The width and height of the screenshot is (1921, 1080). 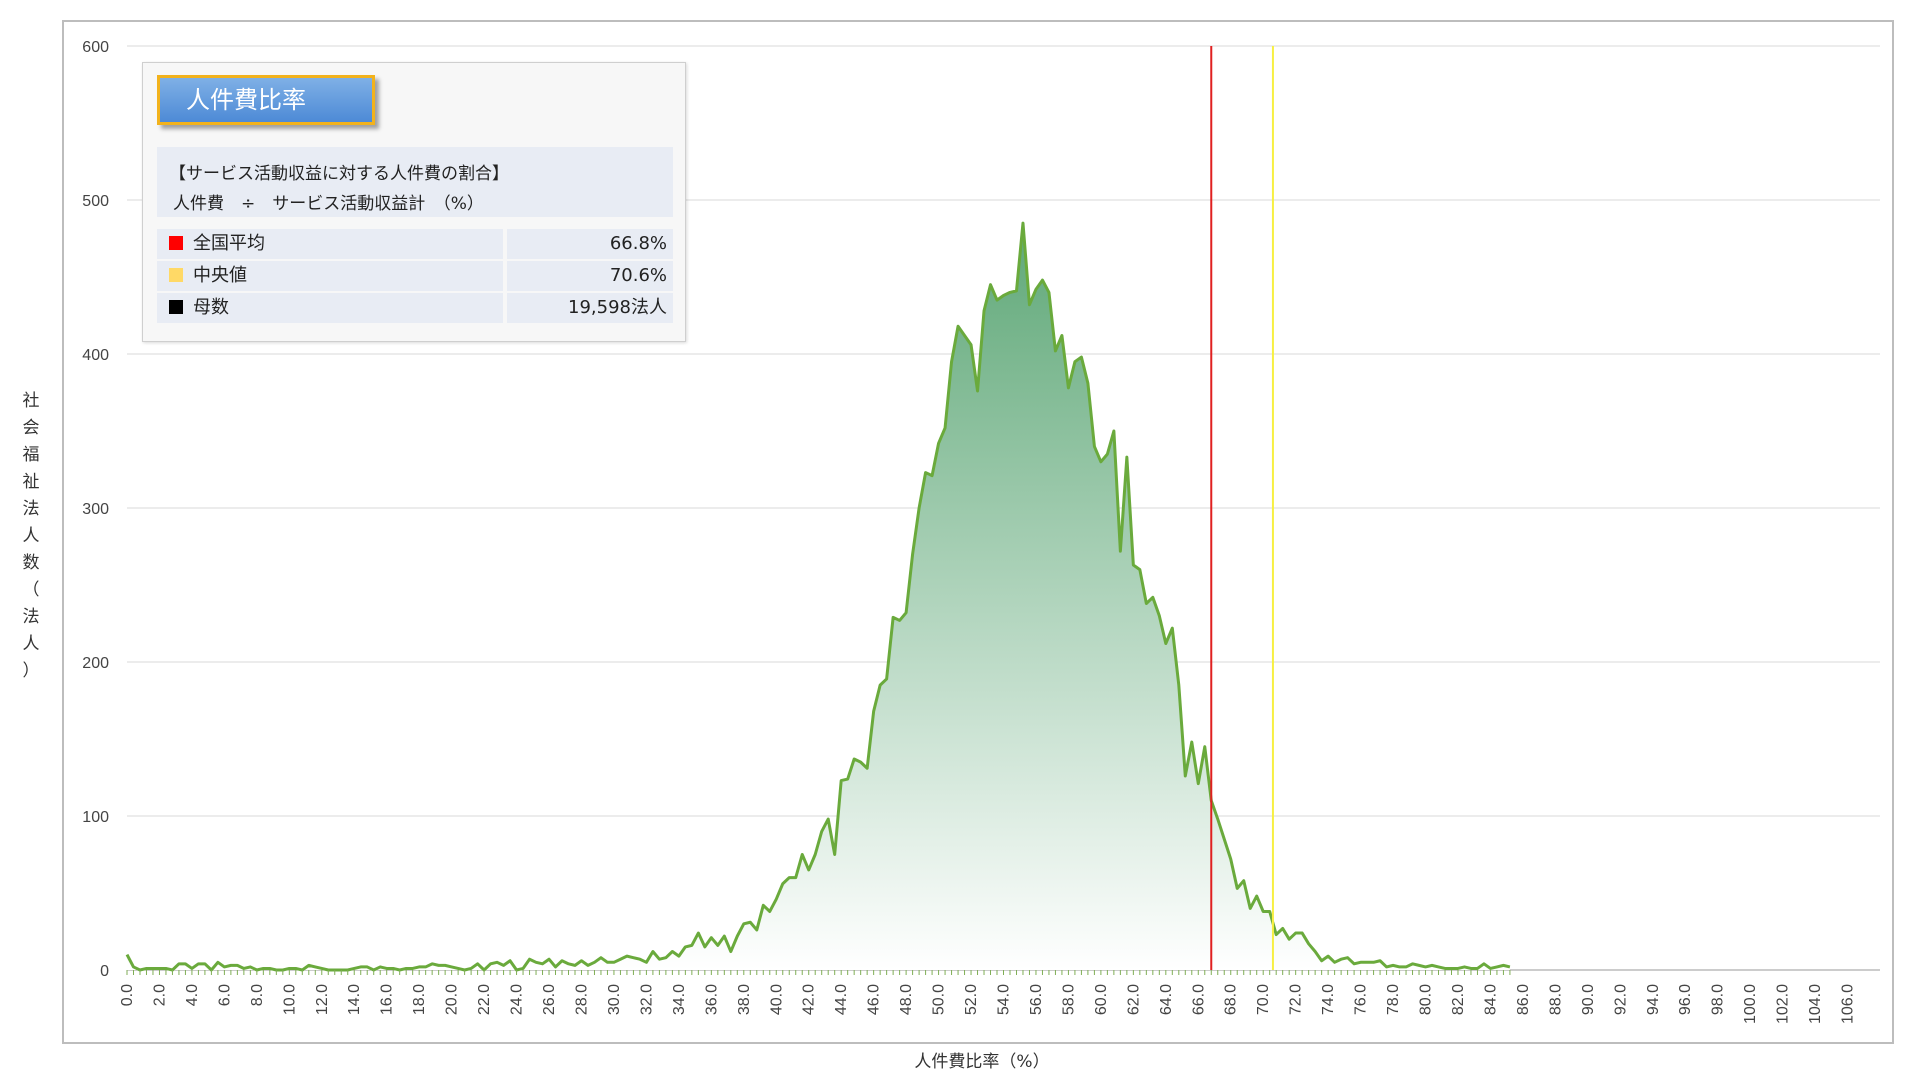 I want to click on x-tick-label: 34.0, so click(x=679, y=999).